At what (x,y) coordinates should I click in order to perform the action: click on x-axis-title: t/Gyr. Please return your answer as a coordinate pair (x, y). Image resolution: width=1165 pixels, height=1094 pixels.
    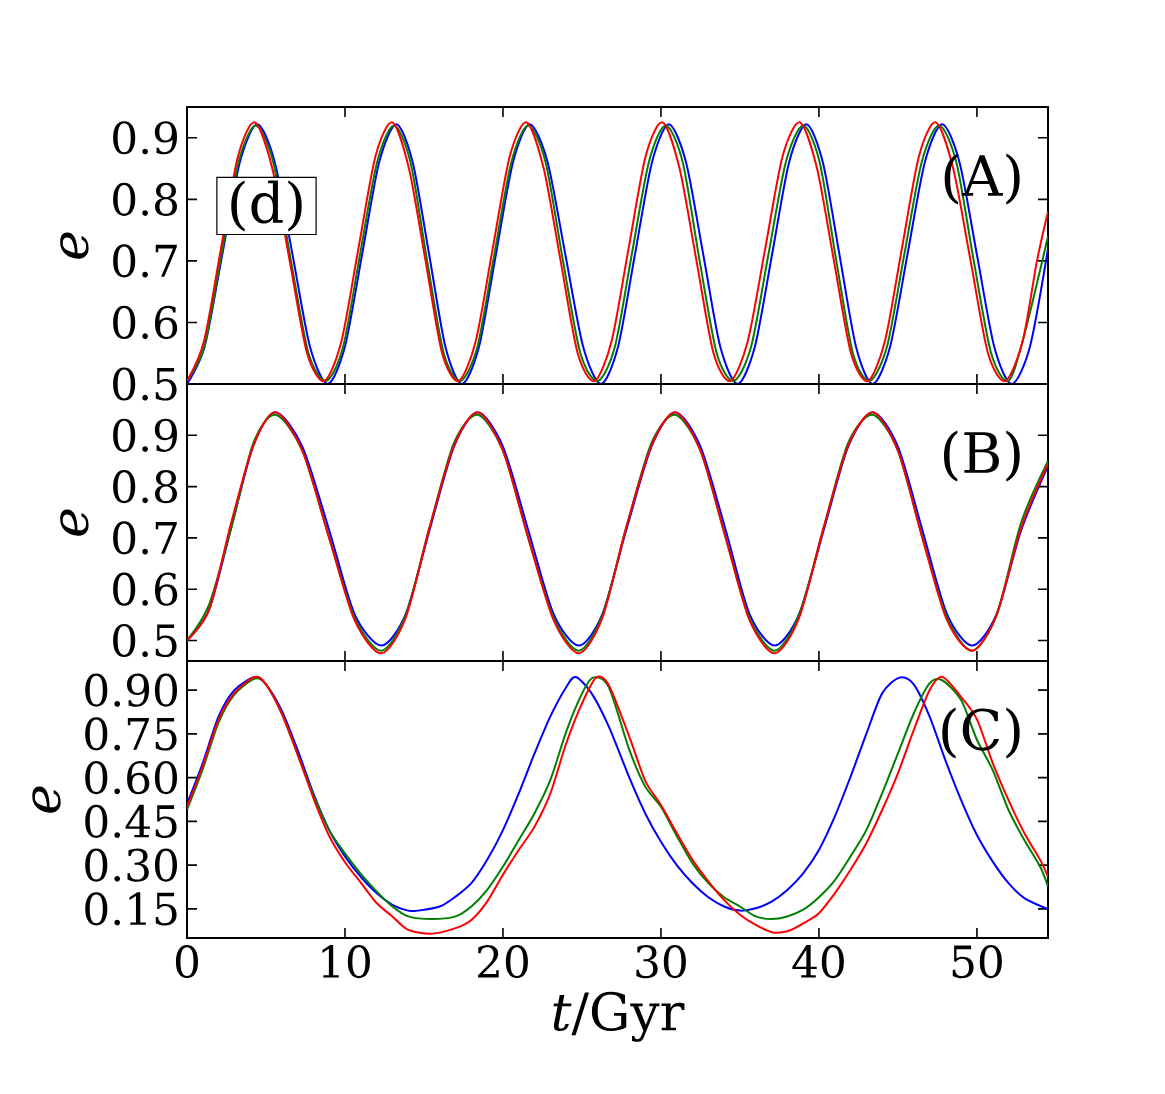
    Looking at the image, I should click on (619, 1016).